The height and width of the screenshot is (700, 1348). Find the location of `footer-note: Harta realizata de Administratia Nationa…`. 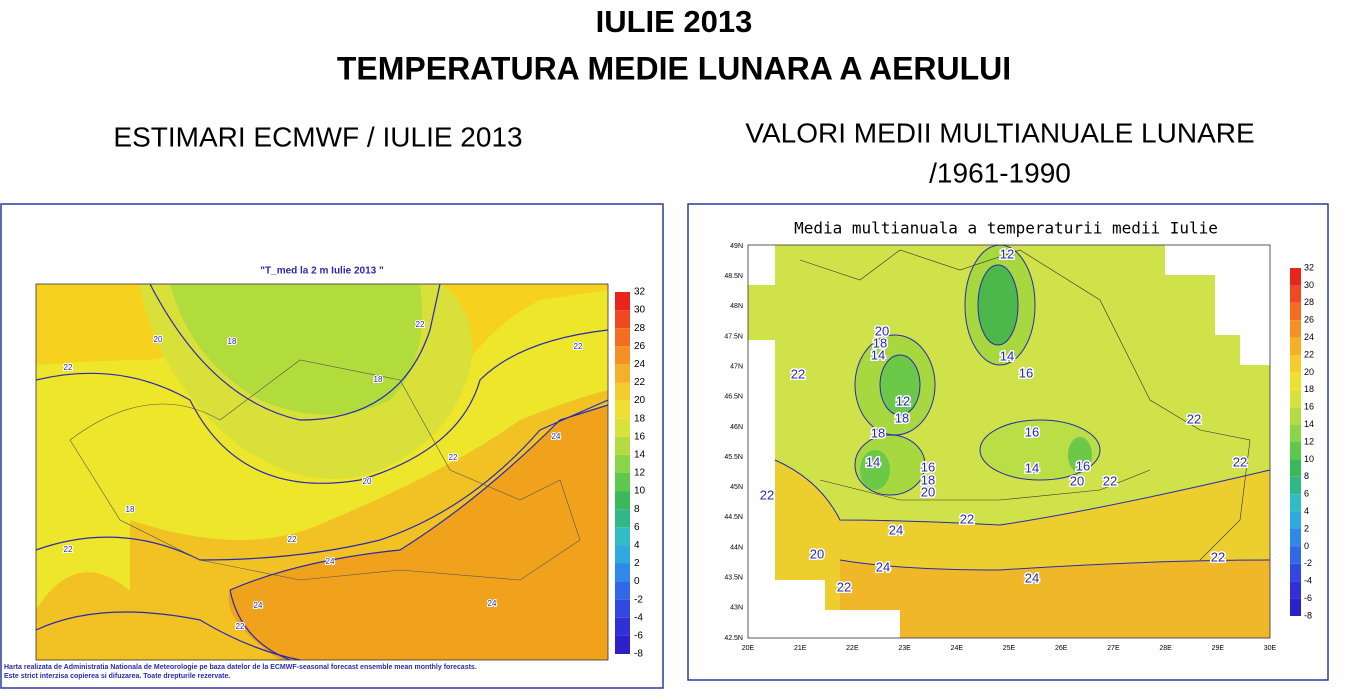

footer-note: Harta realizata de Administratia Nationa… is located at coordinates (240, 667).